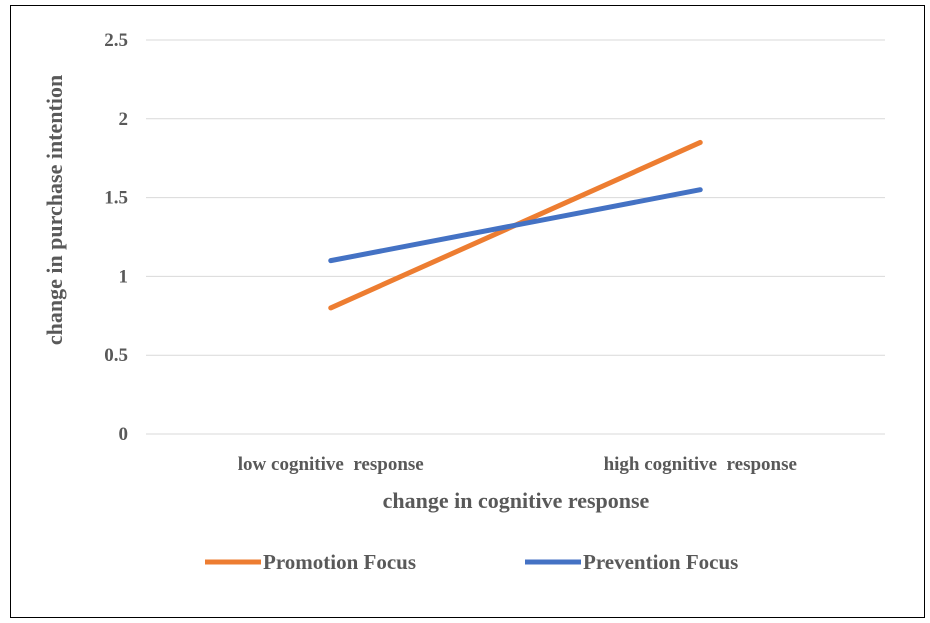 The image size is (930, 623). I want to click on x-tick-label: low cognitive response, so click(331, 464).